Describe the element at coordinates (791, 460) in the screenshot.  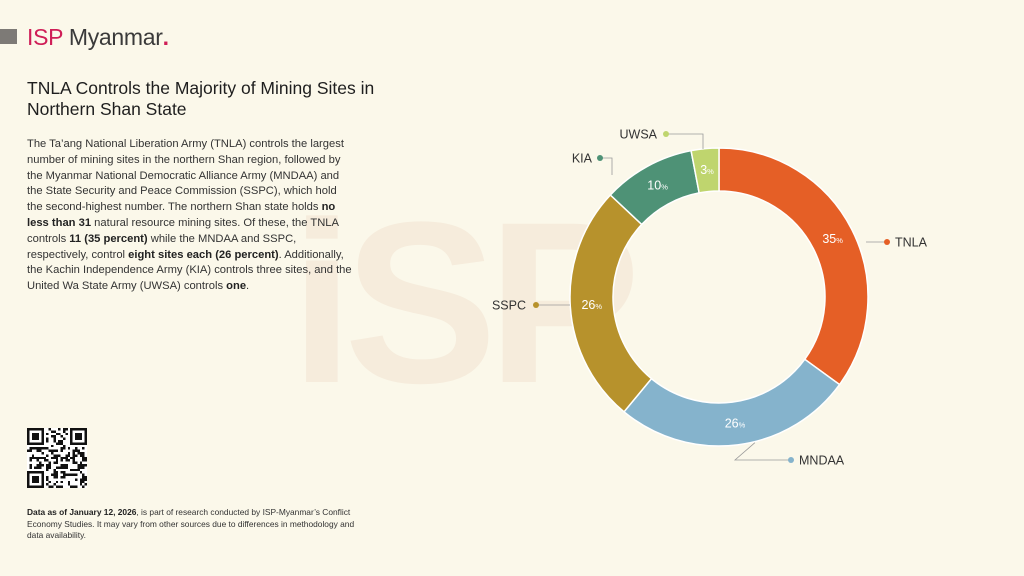
I see `legend-dot-mndaa` at that location.